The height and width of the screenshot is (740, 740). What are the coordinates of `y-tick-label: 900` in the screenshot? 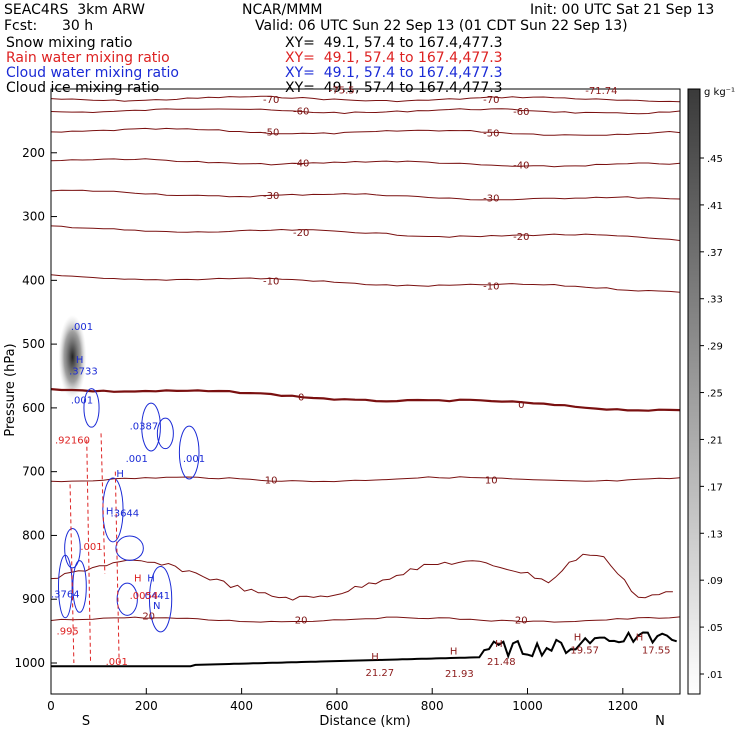 It's located at (33, 599).